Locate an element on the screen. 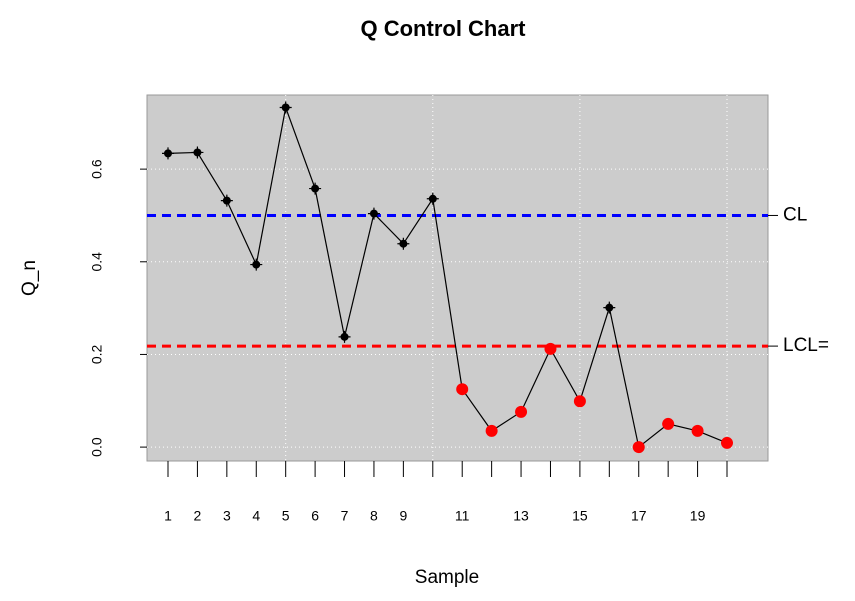 This screenshot has width=855, height=601. x-tick-label: 11 is located at coordinates (462, 516).